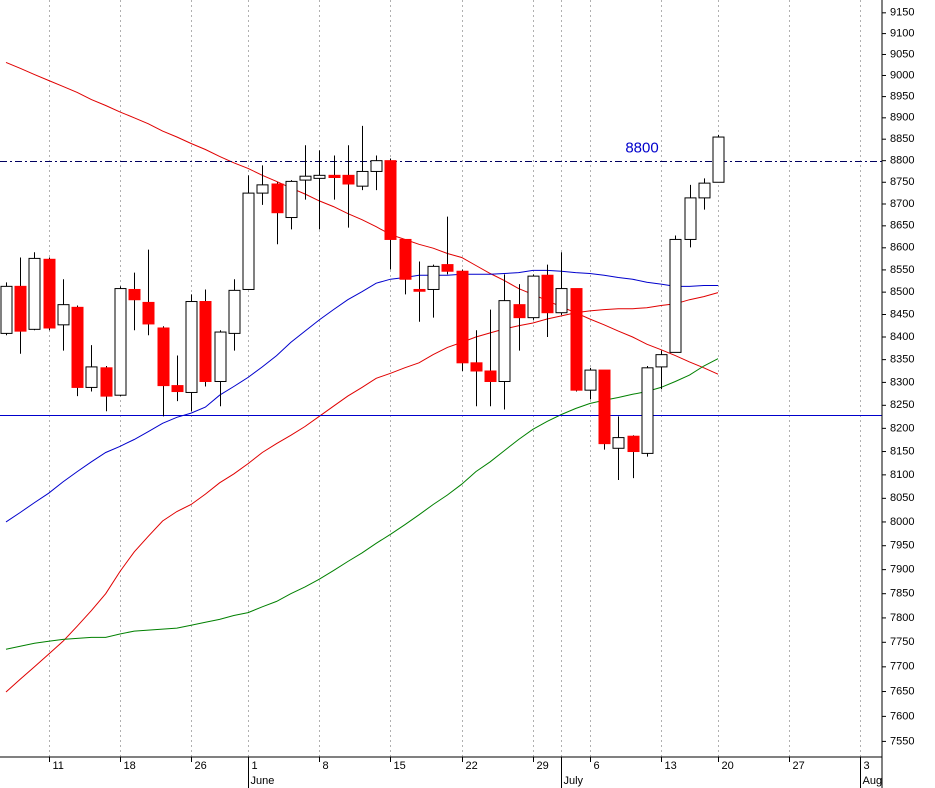 The image size is (935, 788). What do you see at coordinates (902, 716) in the screenshot?
I see `y-tick-label: 7600` at bounding box center [902, 716].